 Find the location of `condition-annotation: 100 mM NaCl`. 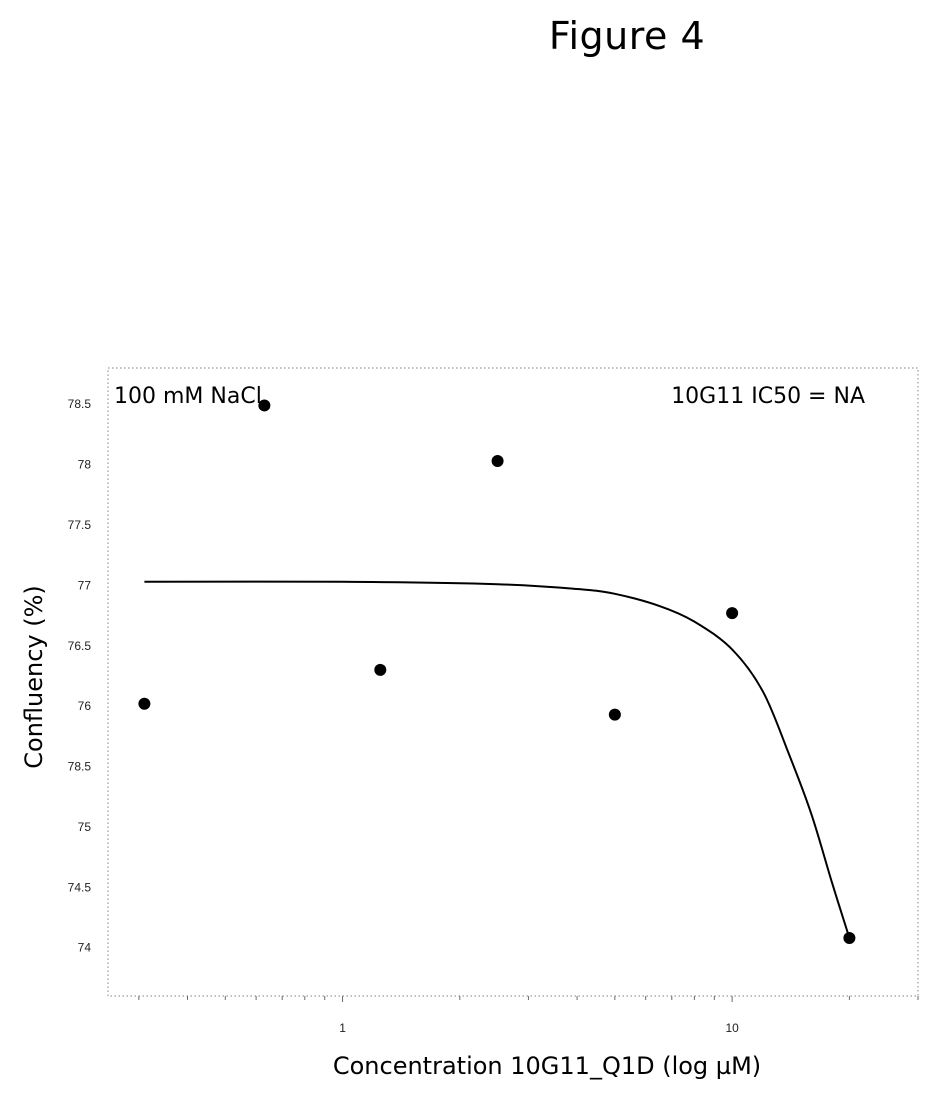

condition-annotation: 100 mM NaCl is located at coordinates (188, 396).